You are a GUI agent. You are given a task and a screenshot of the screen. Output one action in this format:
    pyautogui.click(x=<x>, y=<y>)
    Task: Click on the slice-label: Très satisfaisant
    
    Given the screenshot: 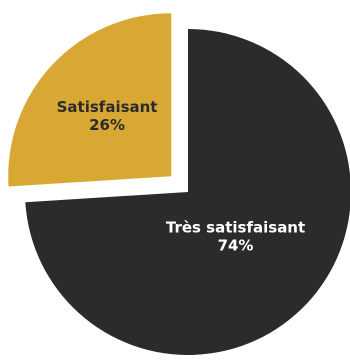 What is the action you would take?
    pyautogui.click(x=235, y=228)
    